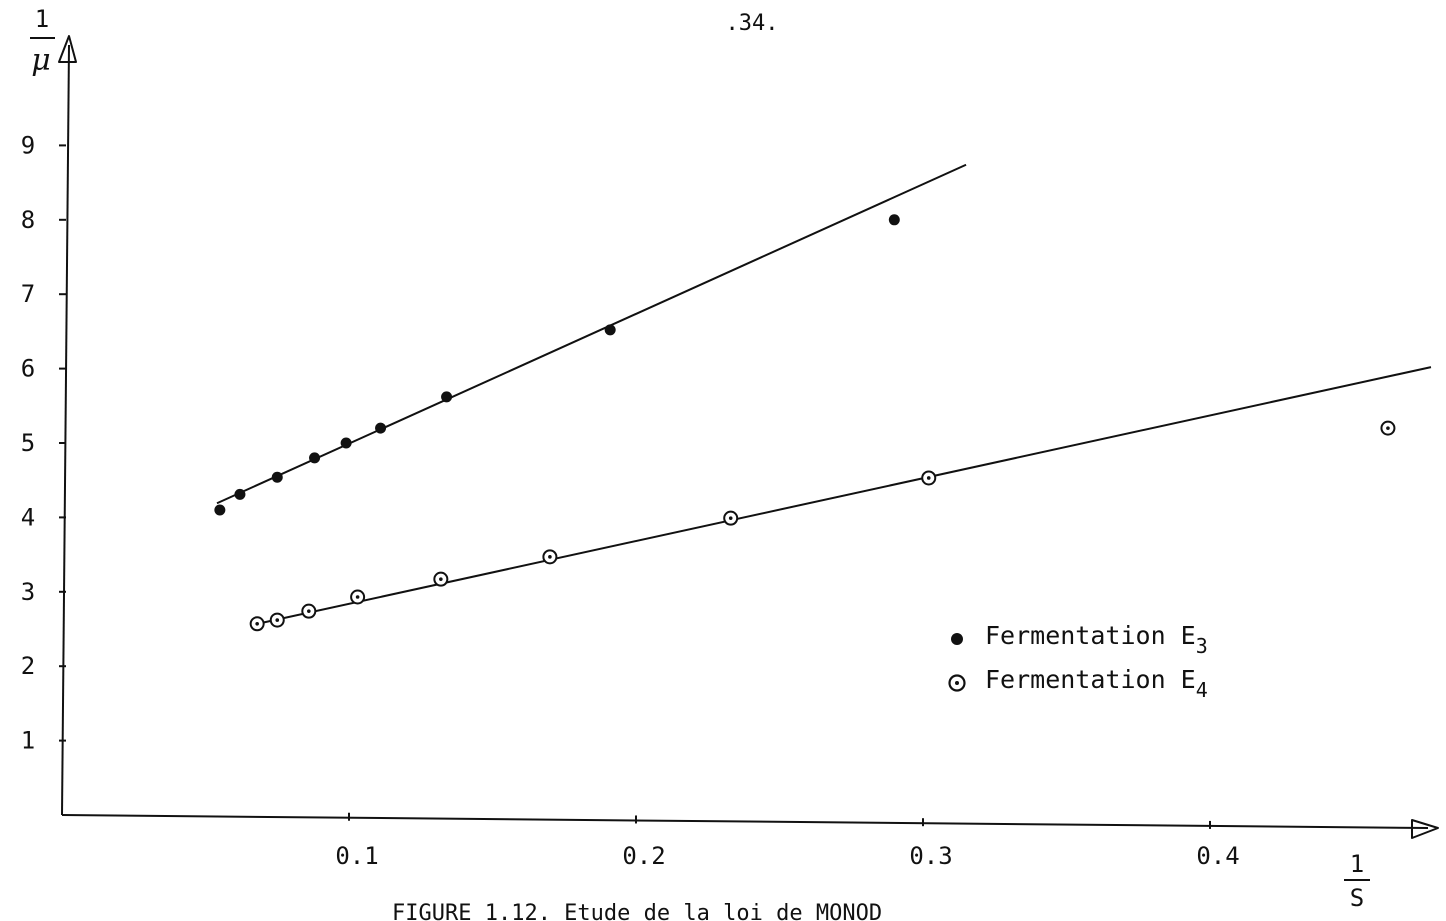  What do you see at coordinates (42, 19) in the screenshot?
I see `y-axis-label-numerator: 1` at bounding box center [42, 19].